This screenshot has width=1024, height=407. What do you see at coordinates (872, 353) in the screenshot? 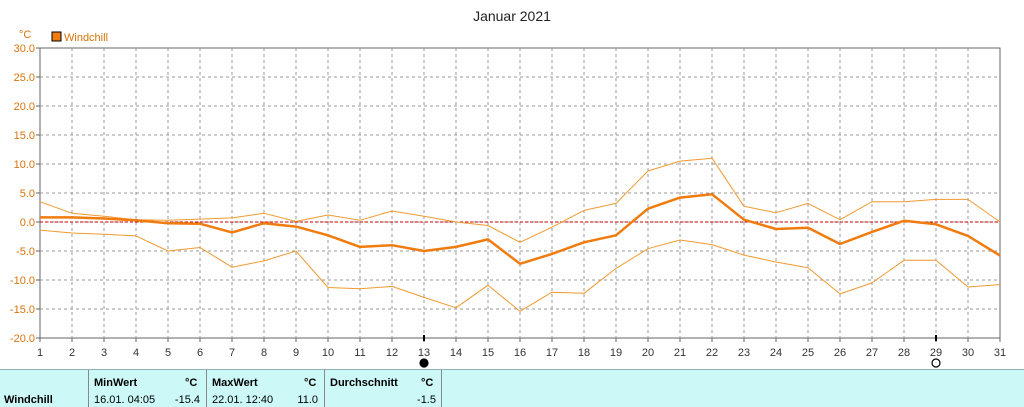
I see `x-tick-label: 27` at bounding box center [872, 353].